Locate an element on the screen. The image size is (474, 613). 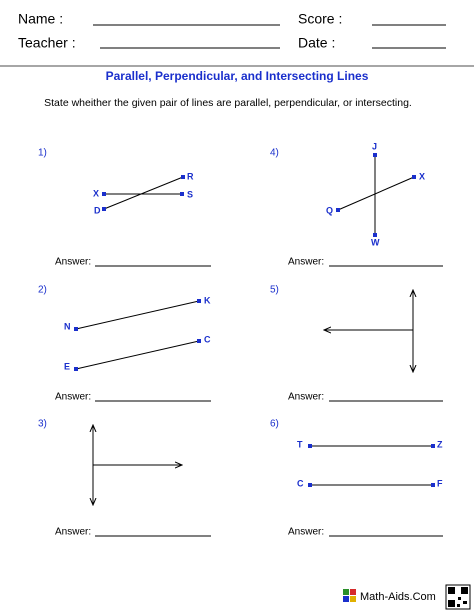
point-label: E is located at coordinates (67, 366).